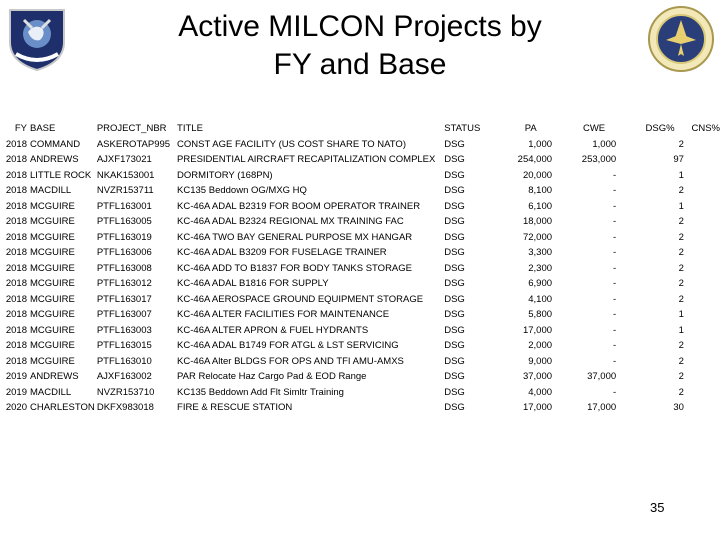 Image resolution: width=720 pixels, height=540 pixels. What do you see at coordinates (225, 175) in the screenshot?
I see `title-cell: DORMITORY (168PN)` at bounding box center [225, 175].